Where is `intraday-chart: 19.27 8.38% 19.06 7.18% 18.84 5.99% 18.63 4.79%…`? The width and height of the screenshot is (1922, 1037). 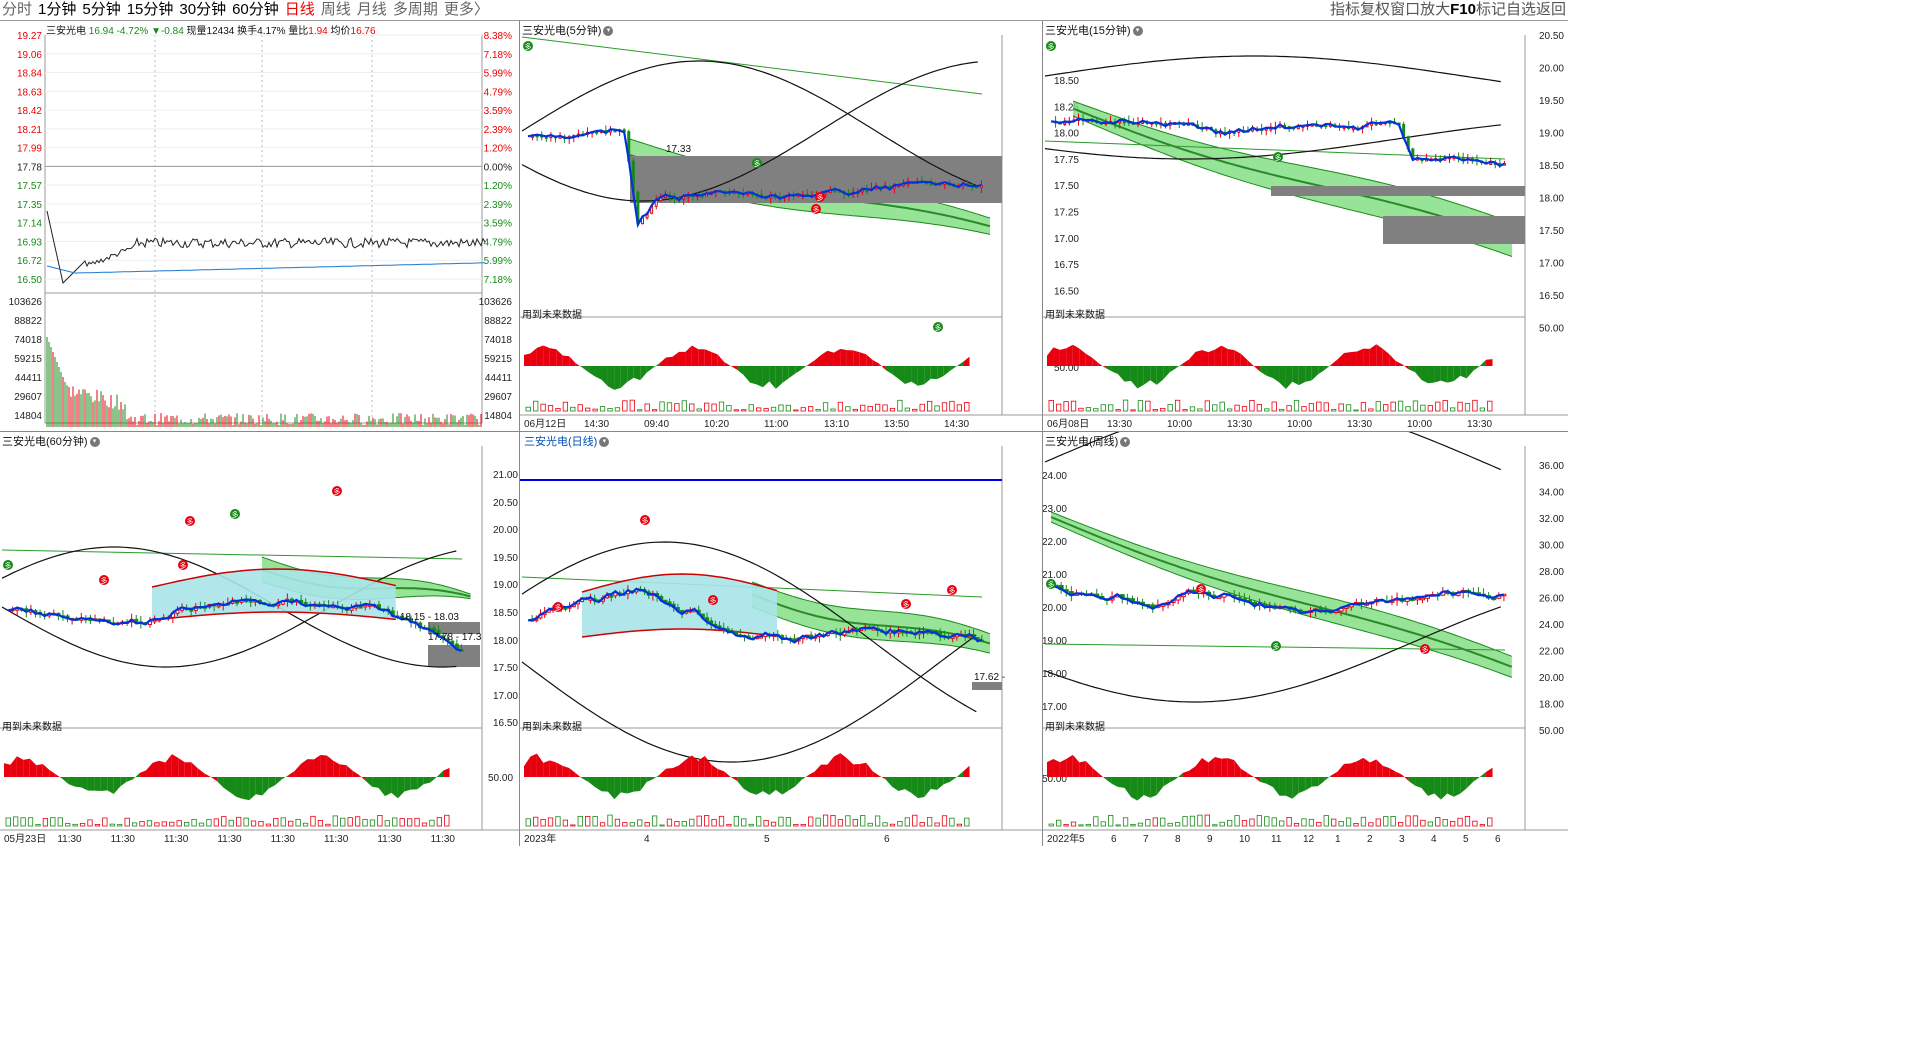
intraday-chart: 19.27 8.38% 19.06 7.18% 18.84 5.99% 18.63 4.79%… is located at coordinates (259, 226).